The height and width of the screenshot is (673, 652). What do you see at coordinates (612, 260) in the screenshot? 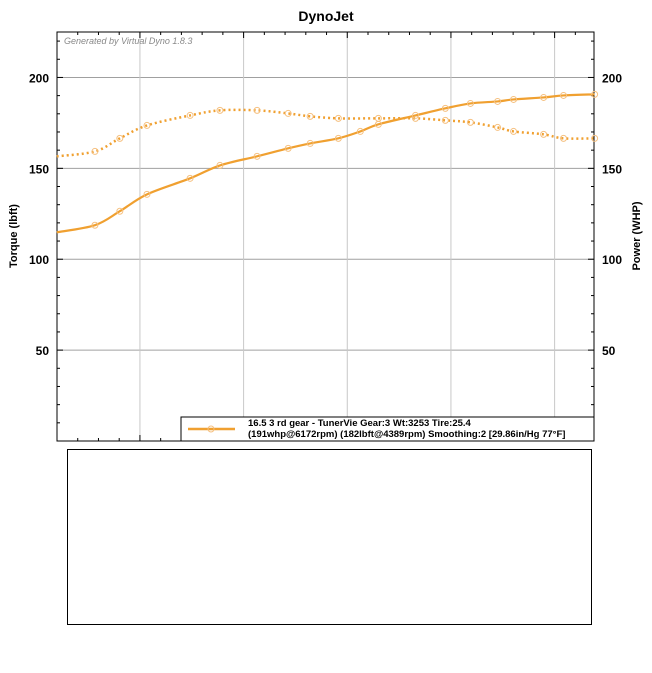
I see `y-tick-label-right: 100` at bounding box center [612, 260].